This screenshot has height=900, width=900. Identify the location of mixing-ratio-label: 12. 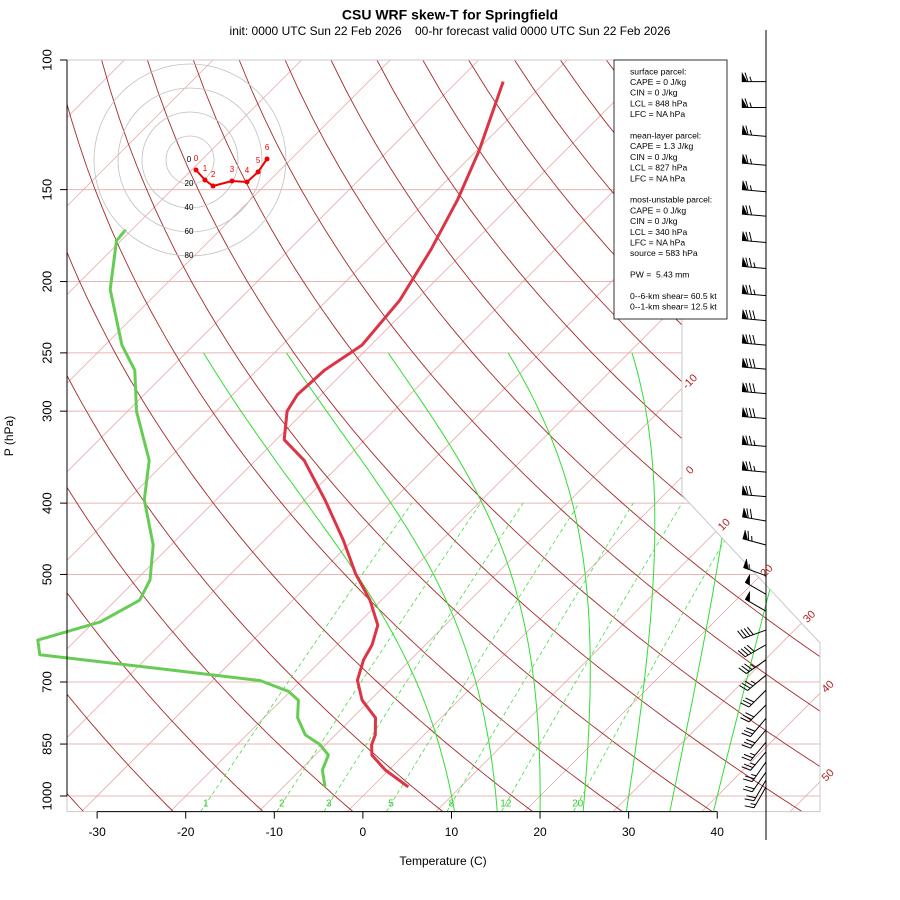
(506, 804).